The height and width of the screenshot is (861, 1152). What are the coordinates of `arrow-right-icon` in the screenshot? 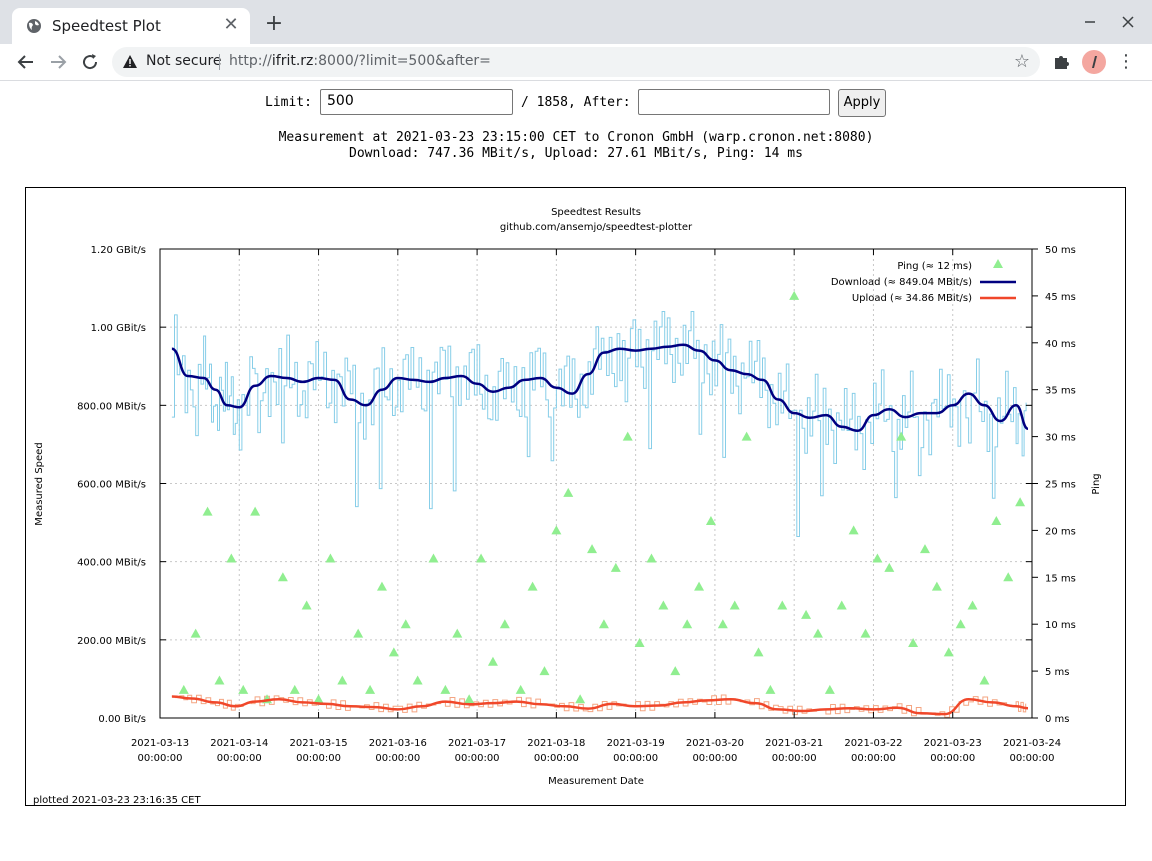 It's located at (59, 62).